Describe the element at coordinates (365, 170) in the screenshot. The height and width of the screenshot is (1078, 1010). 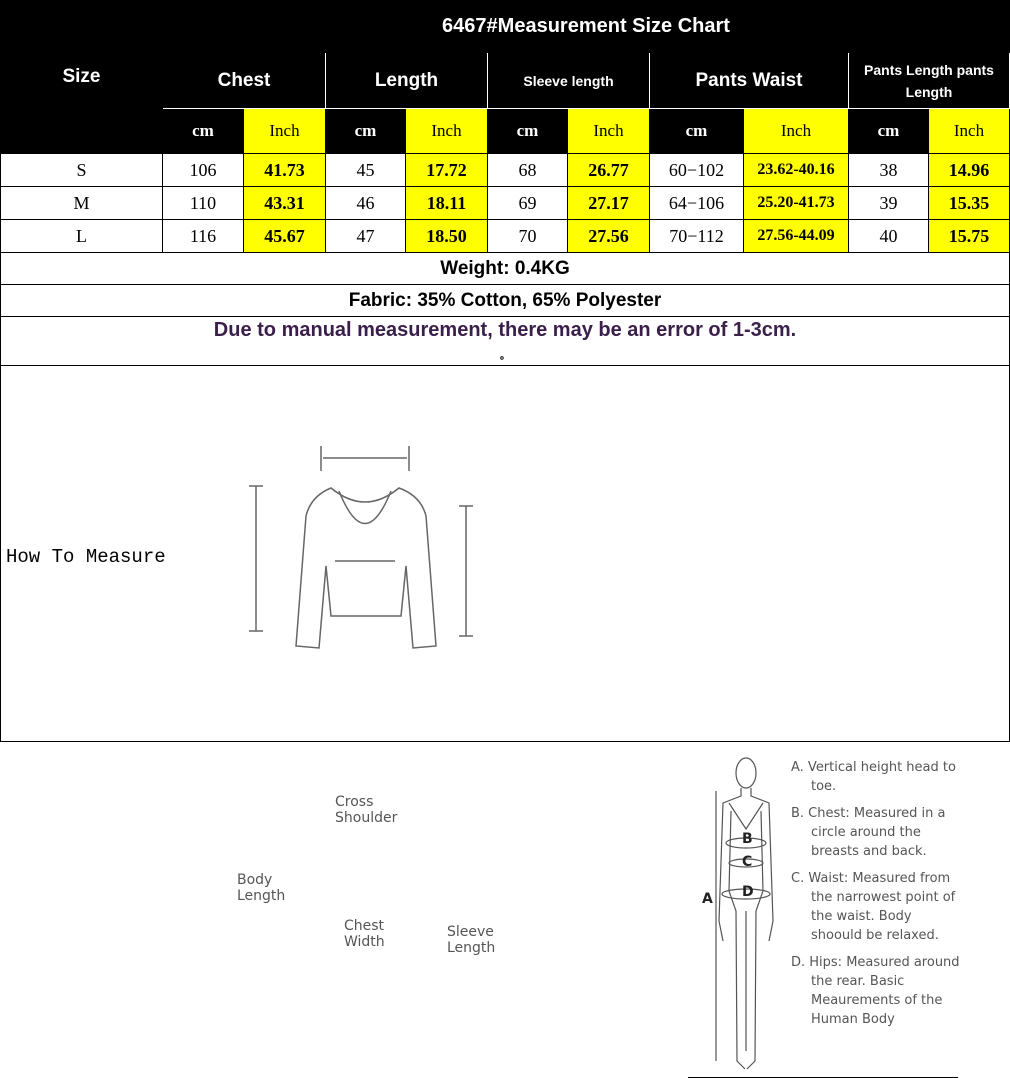
I see `length-cm: 45` at that location.